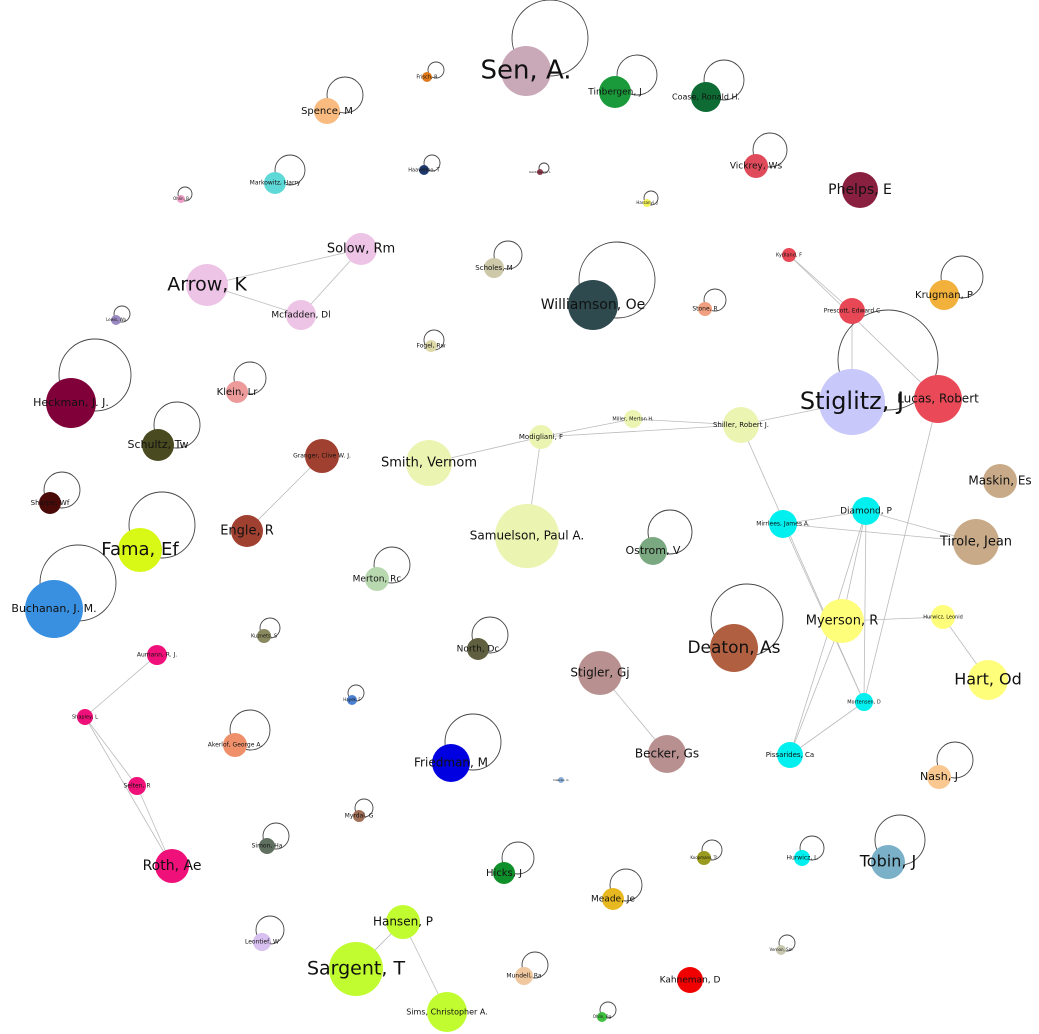  I want to click on node-label: Haavelmo, T, so click(424, 171).